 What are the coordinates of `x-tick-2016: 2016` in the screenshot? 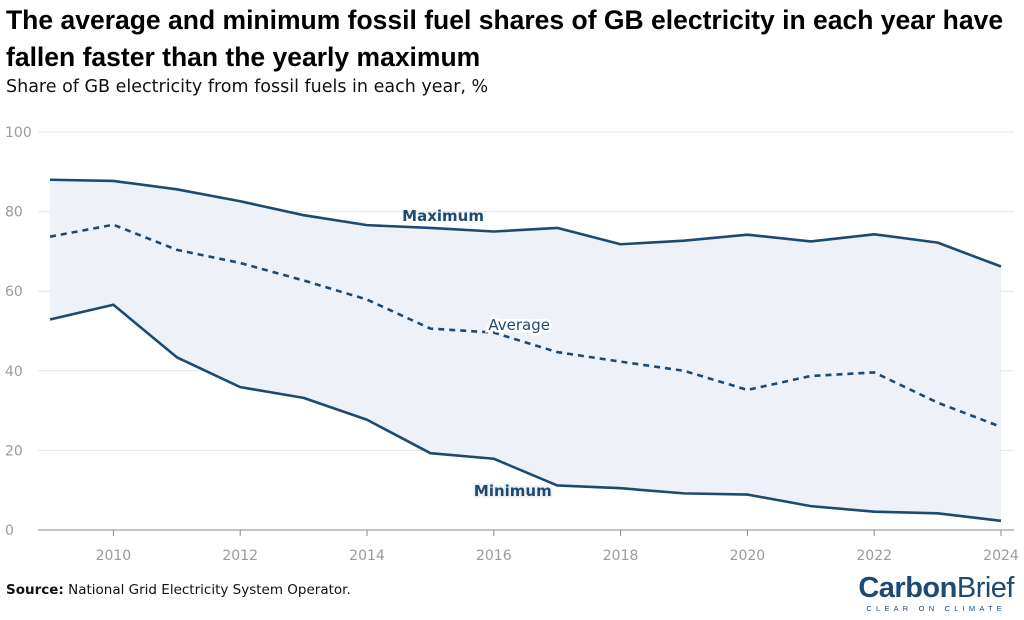 It's located at (494, 556).